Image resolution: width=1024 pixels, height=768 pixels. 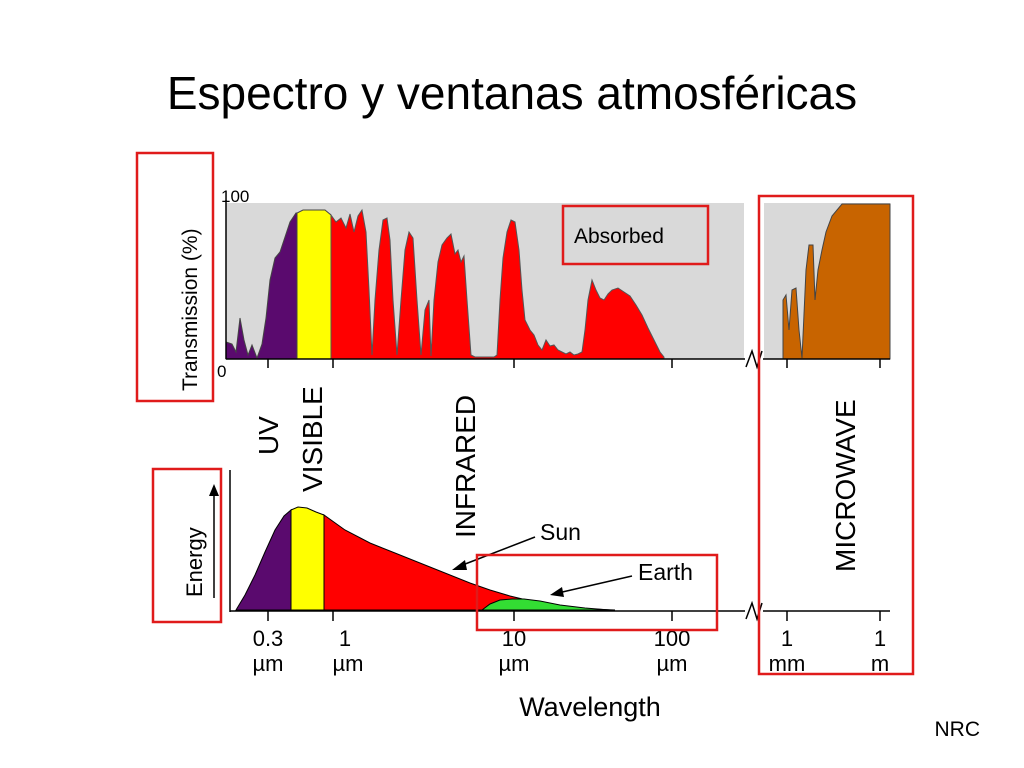 What do you see at coordinates (263, 559) in the screenshot?
I see `energy-curve-uv` at bounding box center [263, 559].